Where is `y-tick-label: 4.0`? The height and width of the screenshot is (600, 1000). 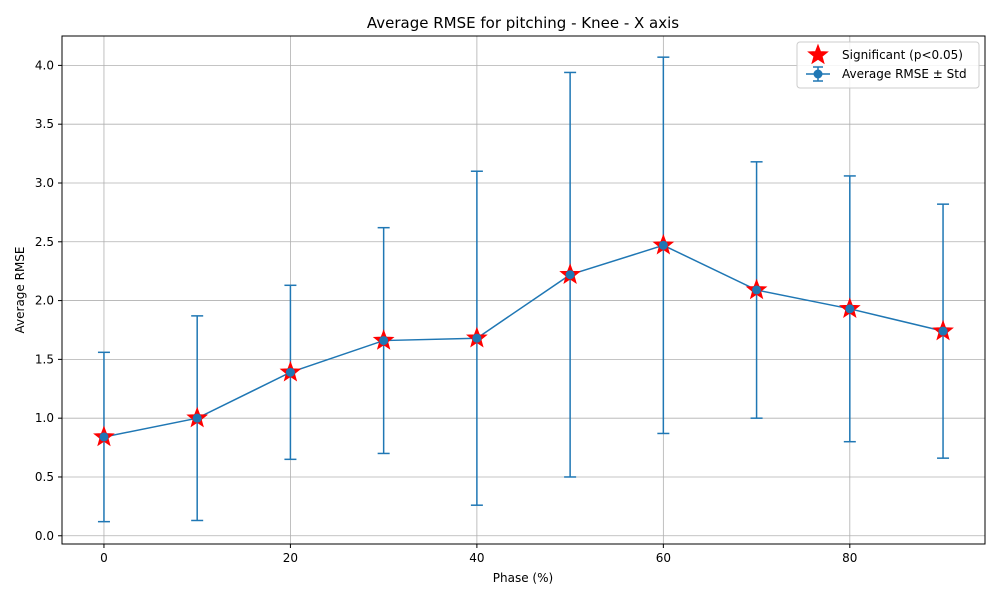
y-tick-label: 4.0 is located at coordinates (44, 65).